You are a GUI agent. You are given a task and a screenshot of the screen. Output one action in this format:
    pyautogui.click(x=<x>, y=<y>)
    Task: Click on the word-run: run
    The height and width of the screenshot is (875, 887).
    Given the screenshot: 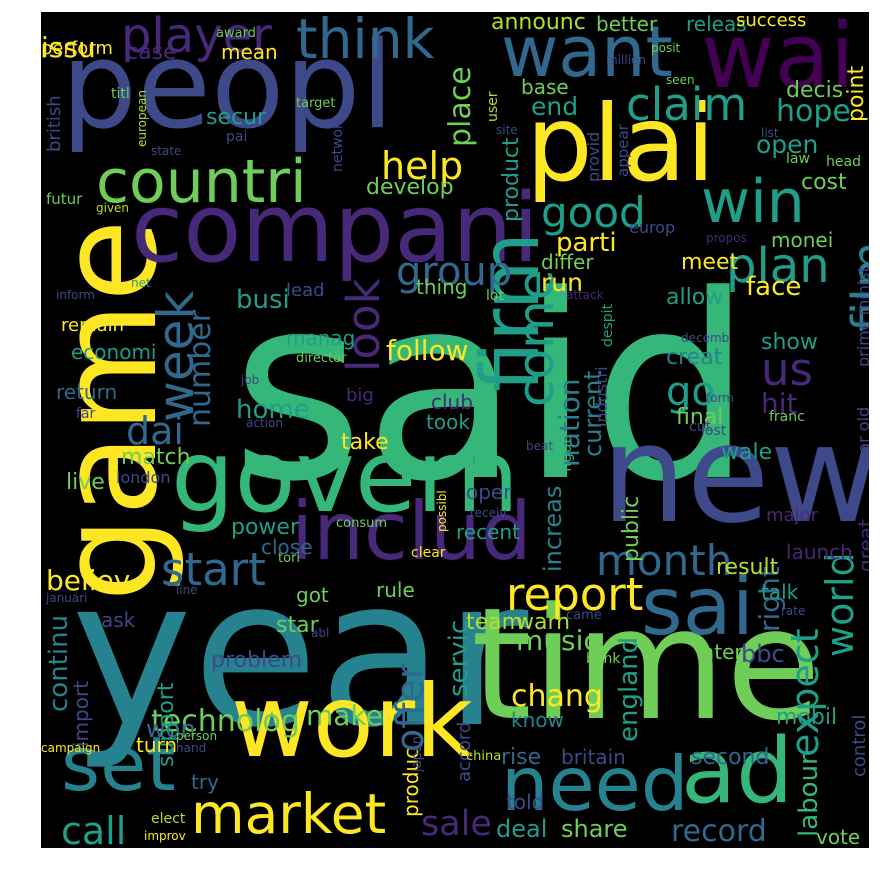 What is the action you would take?
    pyautogui.click(x=562, y=282)
    